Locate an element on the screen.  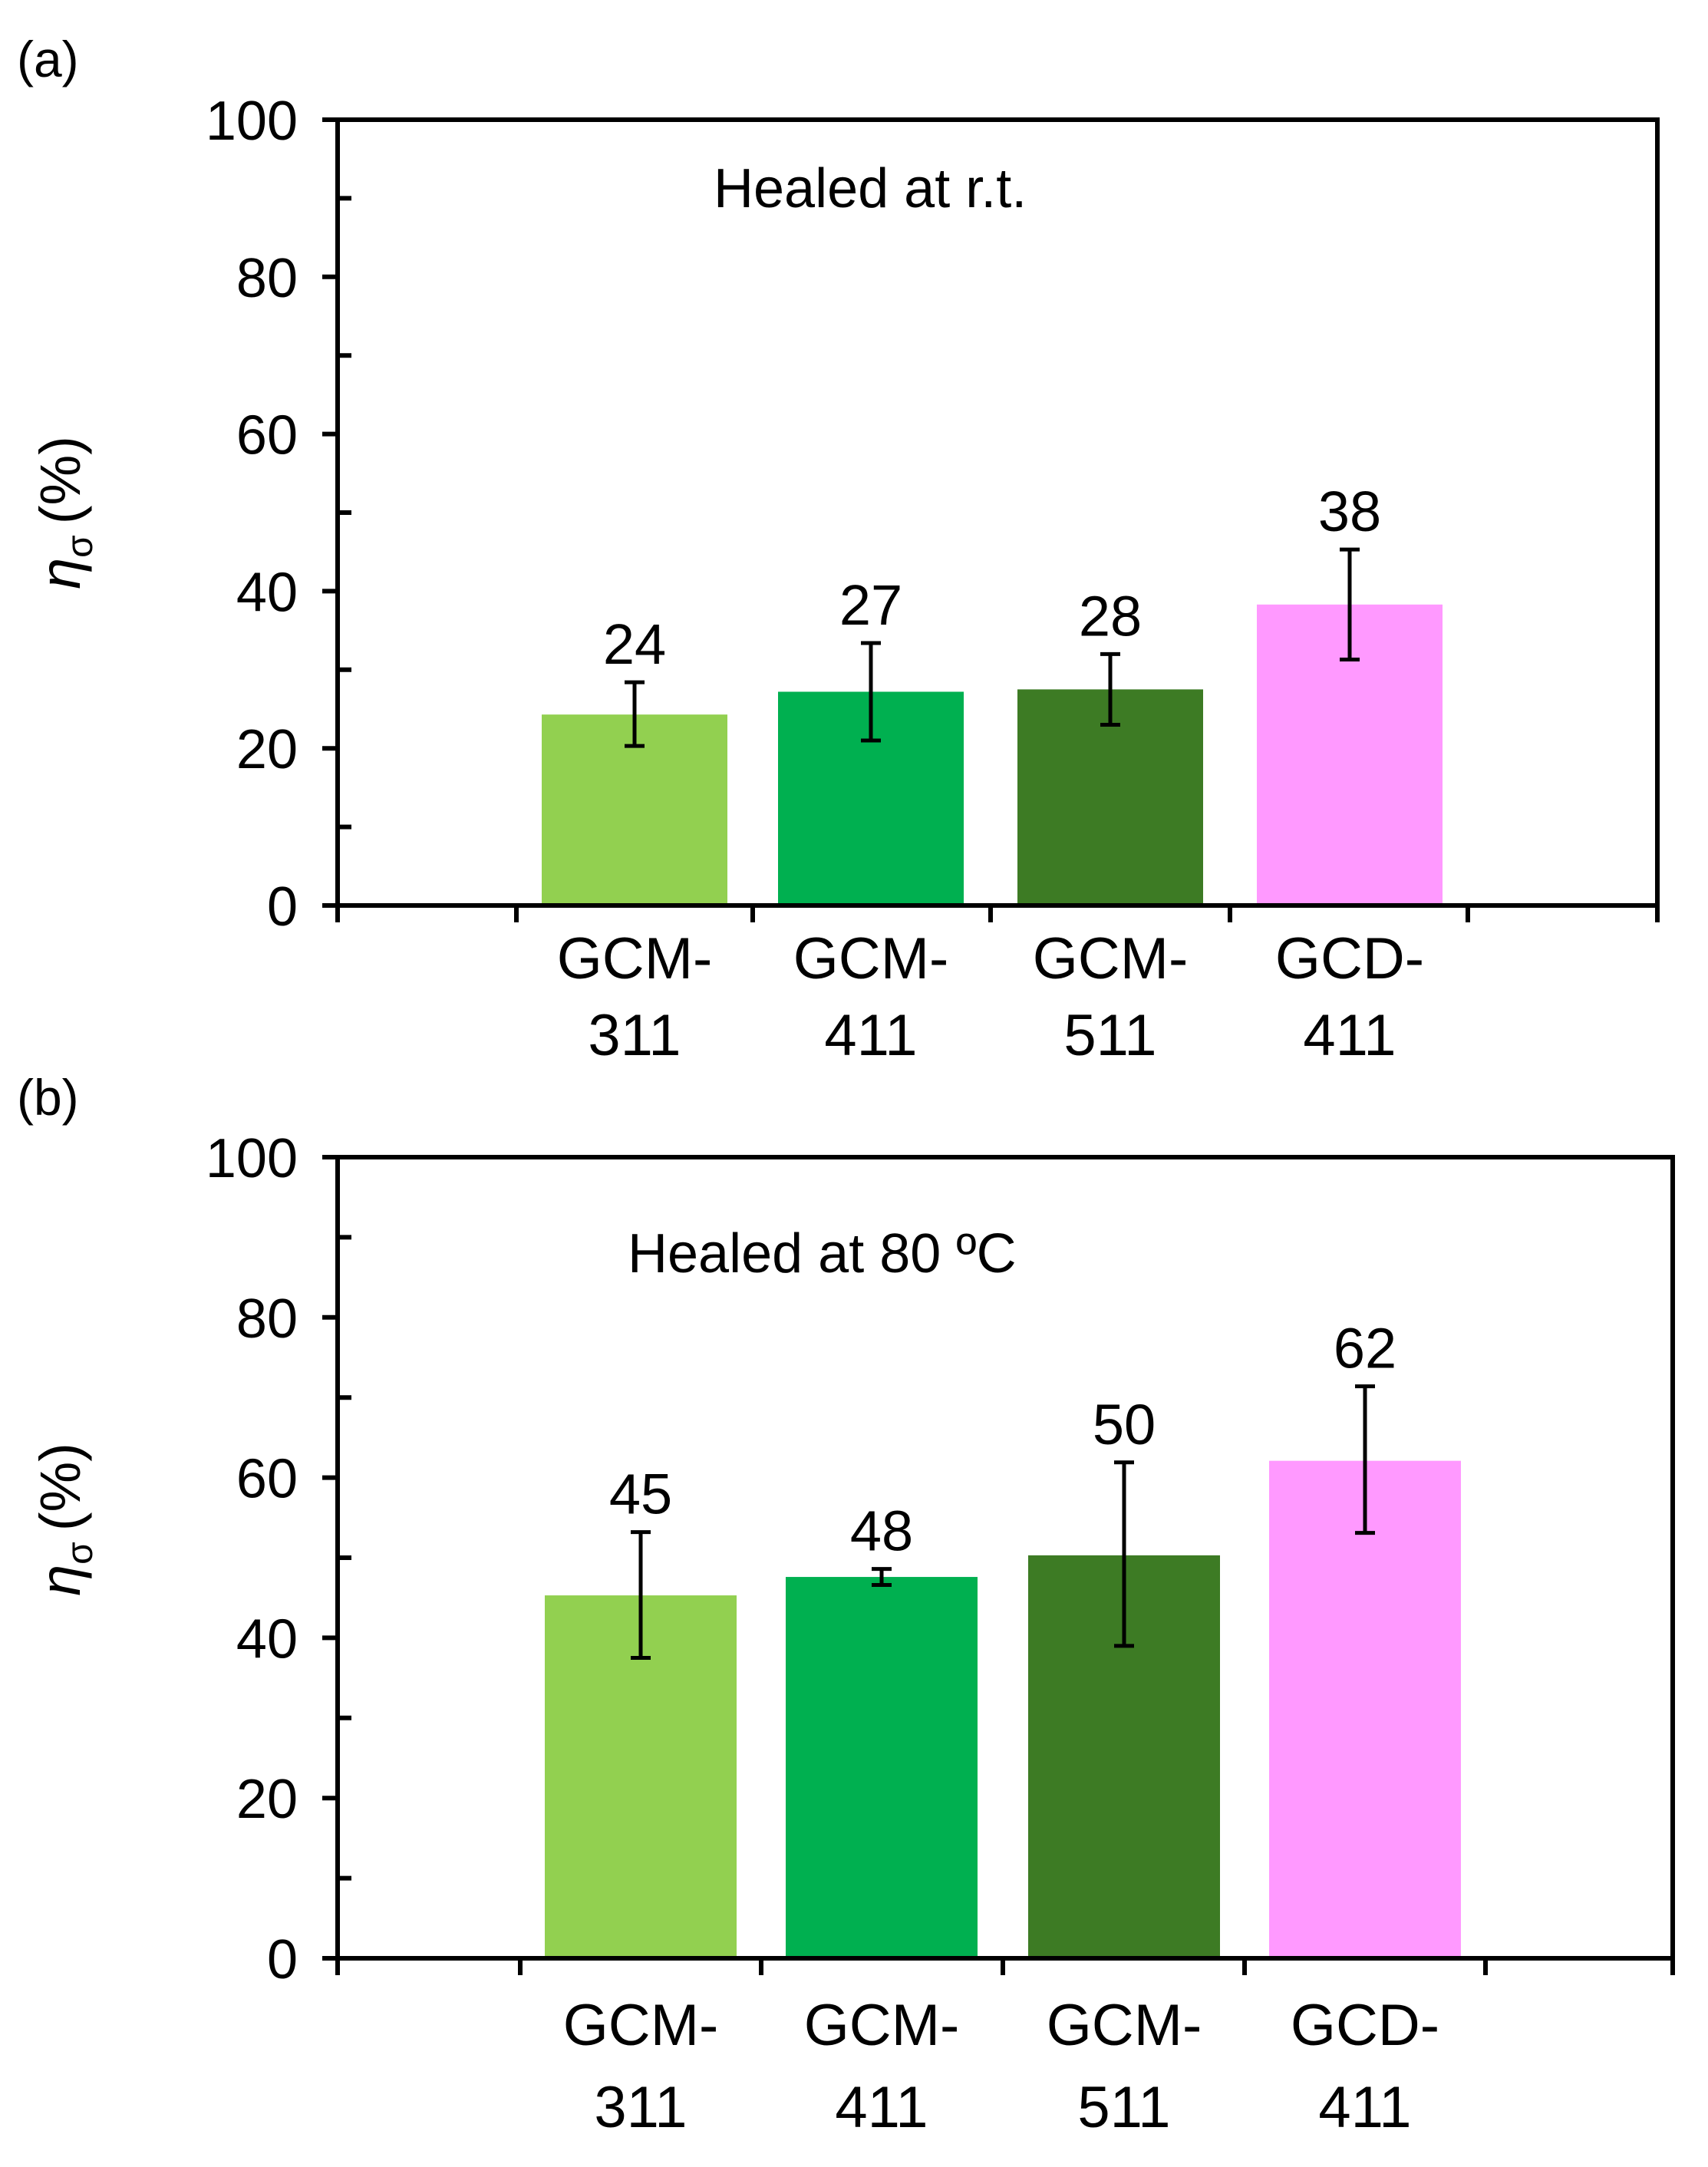
annotation: Healed at r.t. is located at coordinates (870, 189).